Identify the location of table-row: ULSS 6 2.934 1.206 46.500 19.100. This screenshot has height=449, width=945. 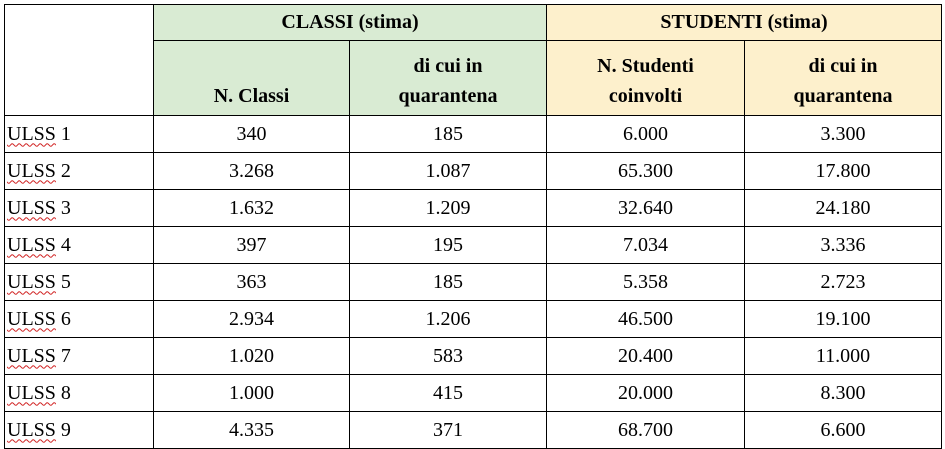
(473, 319).